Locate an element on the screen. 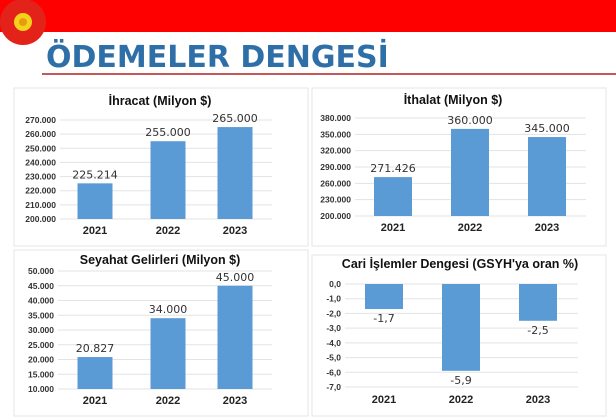  y-tick-label: 0,0 is located at coordinates (335, 284).